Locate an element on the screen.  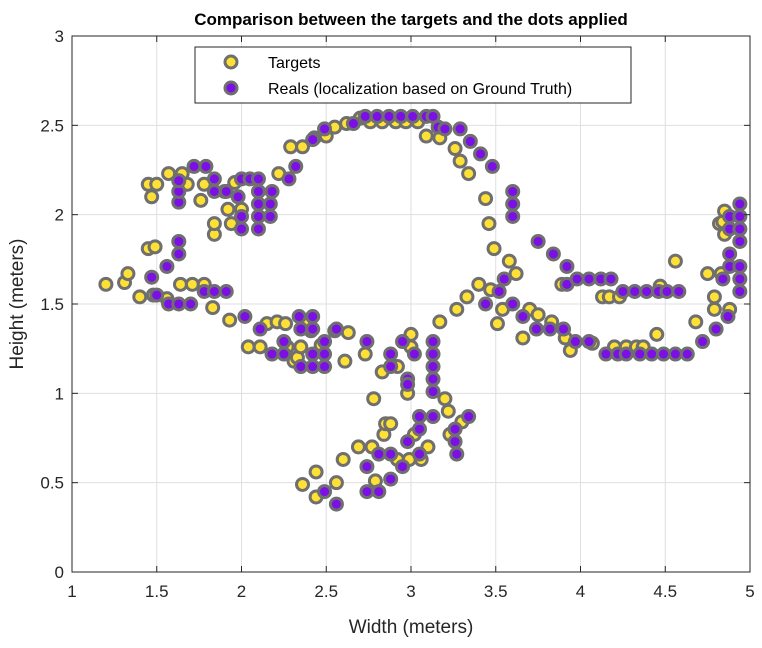
x-tick-label: 2 is located at coordinates (241, 591).